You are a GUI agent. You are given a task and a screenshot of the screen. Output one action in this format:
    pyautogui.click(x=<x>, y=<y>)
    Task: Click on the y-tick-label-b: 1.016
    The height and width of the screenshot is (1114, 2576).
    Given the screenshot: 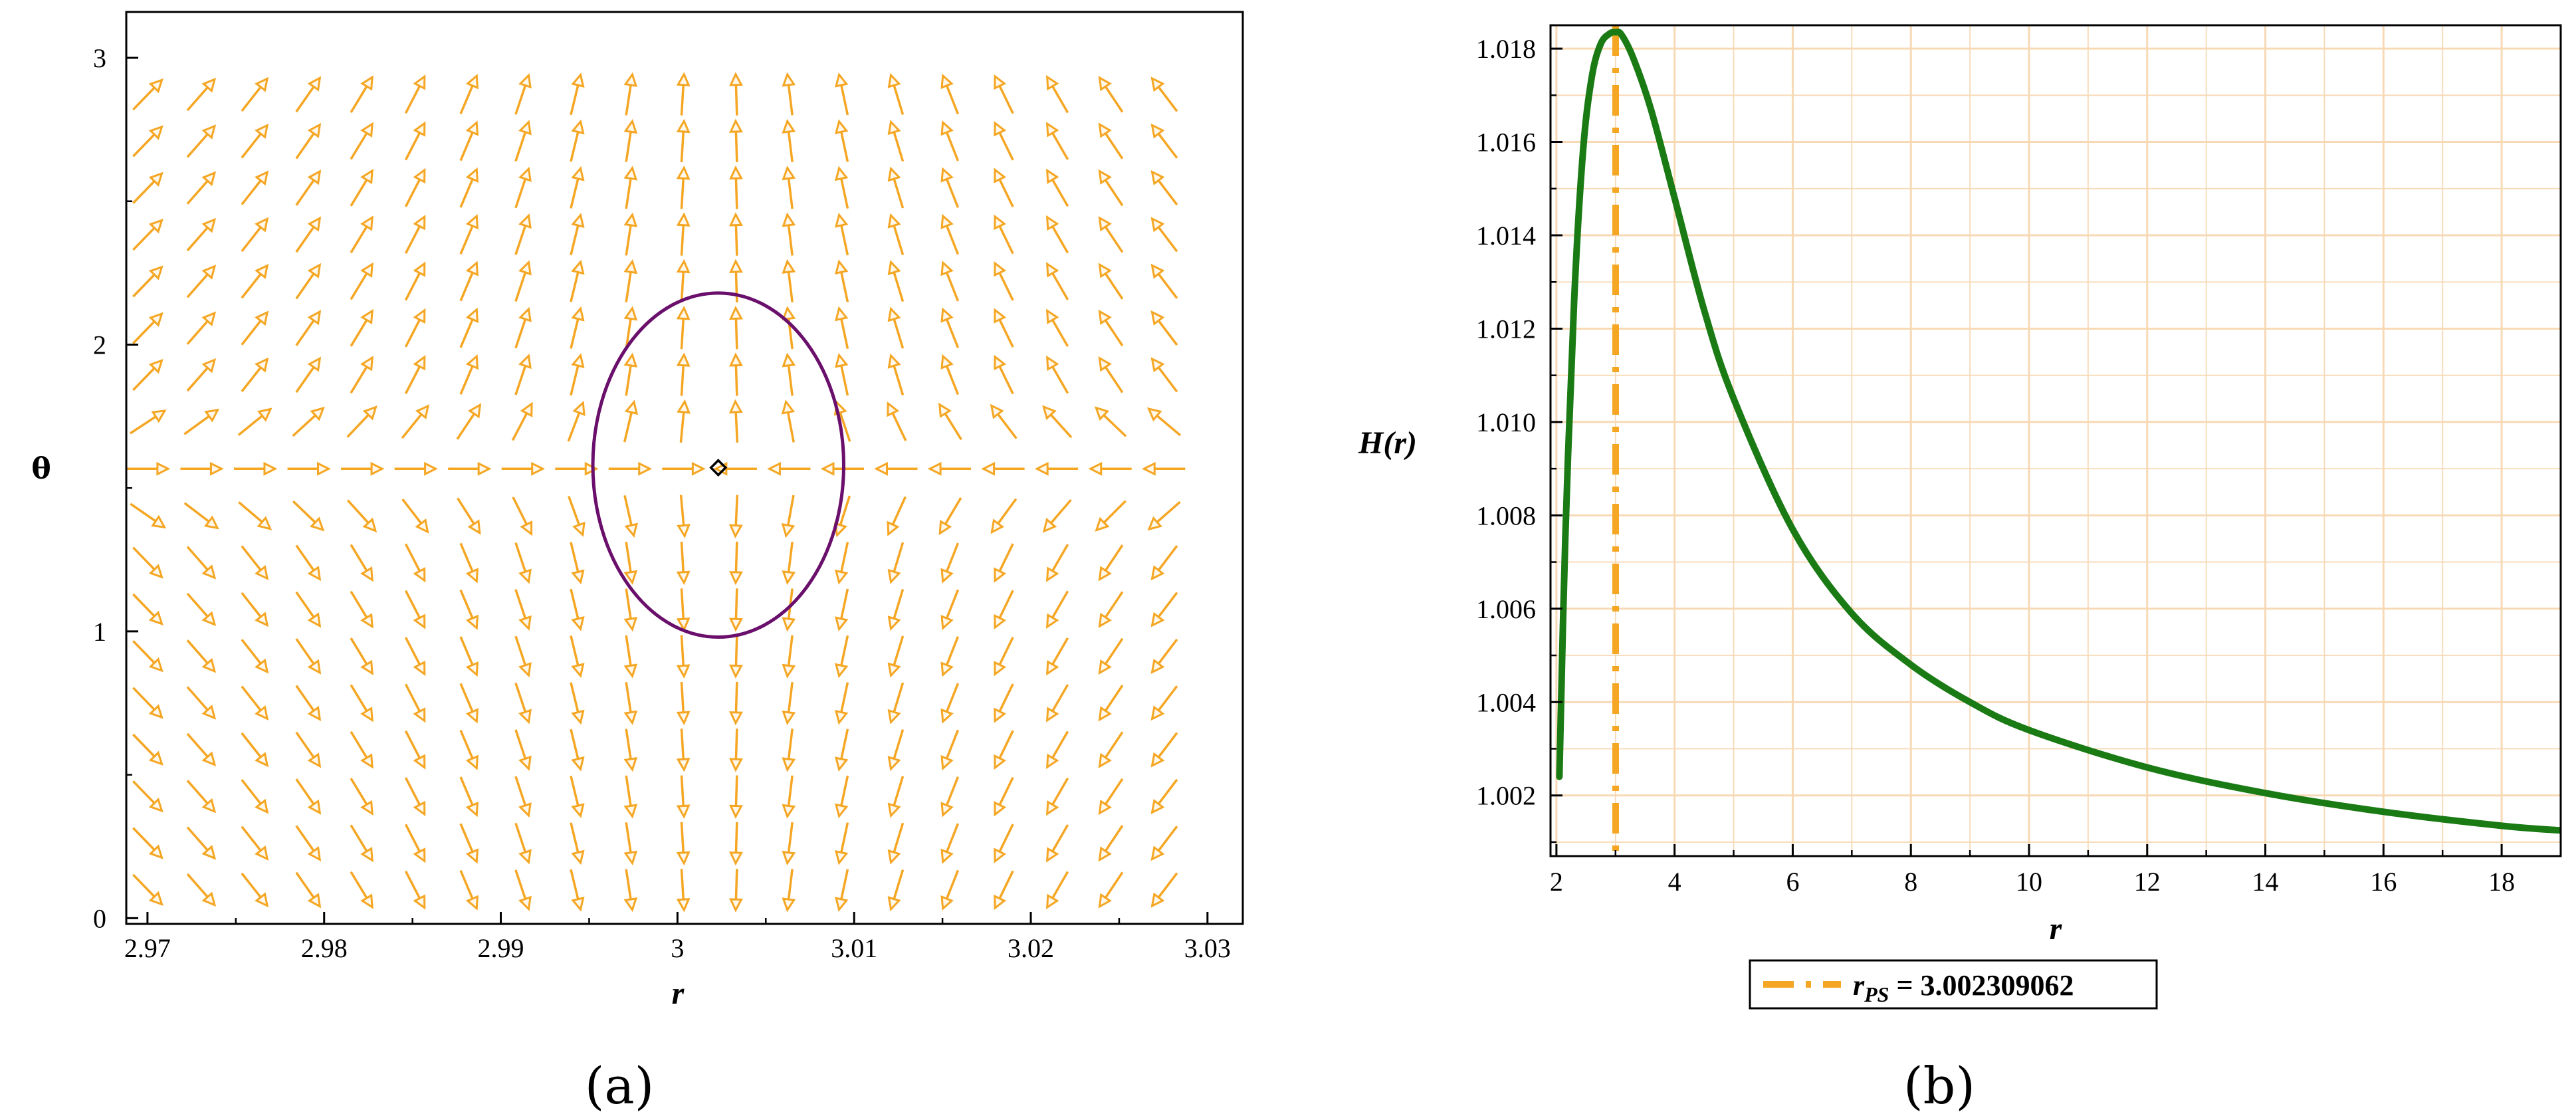 What is the action you would take?
    pyautogui.click(x=1506, y=143)
    